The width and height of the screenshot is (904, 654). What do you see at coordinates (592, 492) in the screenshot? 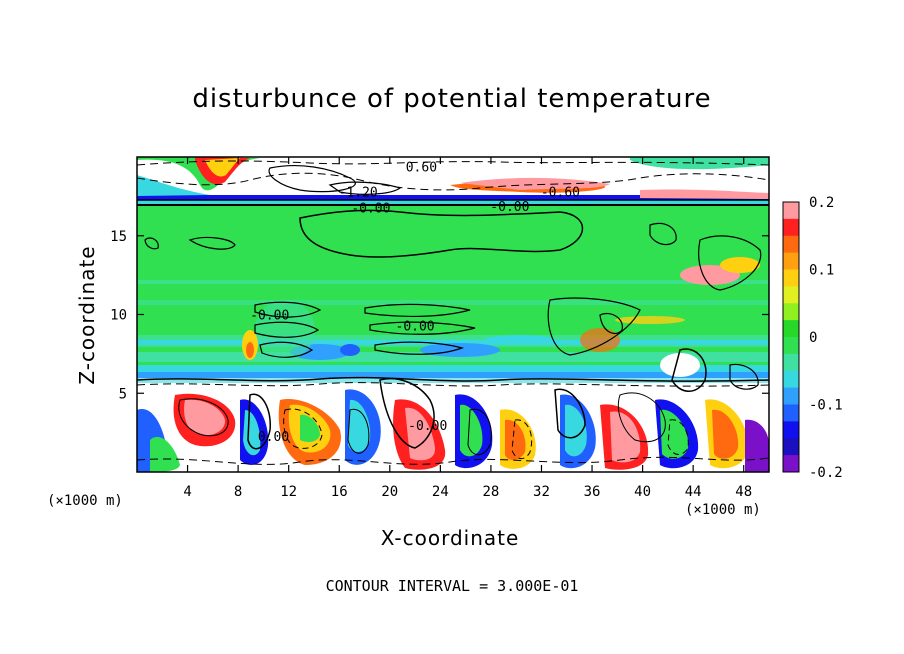
I see `x-tick-label: 36` at bounding box center [592, 492].